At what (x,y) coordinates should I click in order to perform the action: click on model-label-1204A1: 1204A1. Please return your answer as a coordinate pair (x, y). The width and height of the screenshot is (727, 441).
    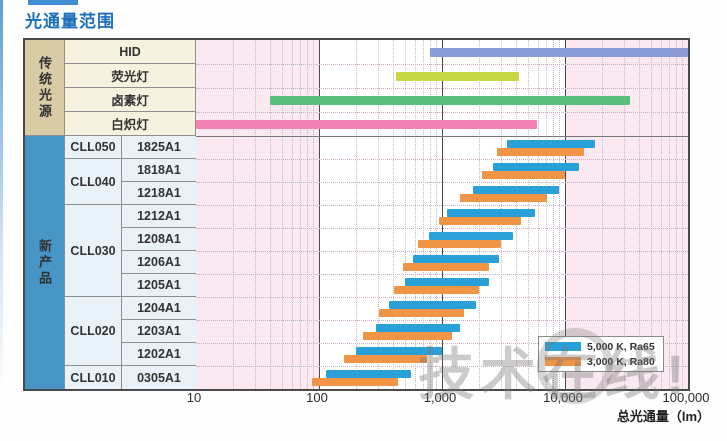
    Looking at the image, I should click on (159, 308).